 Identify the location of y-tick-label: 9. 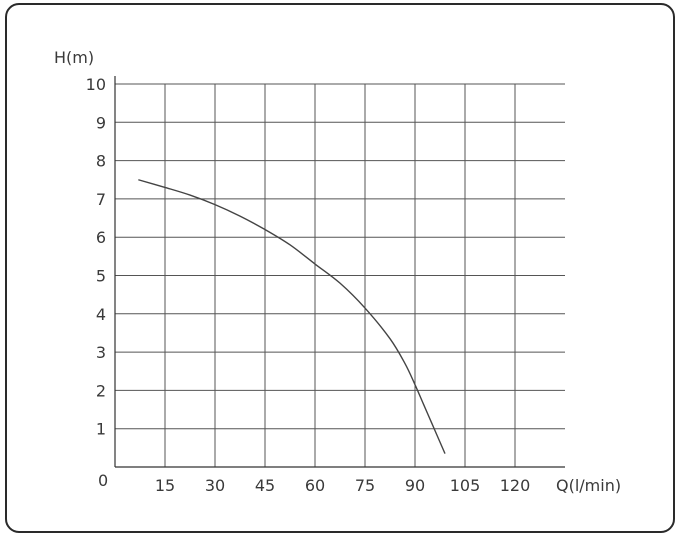
(101, 122).